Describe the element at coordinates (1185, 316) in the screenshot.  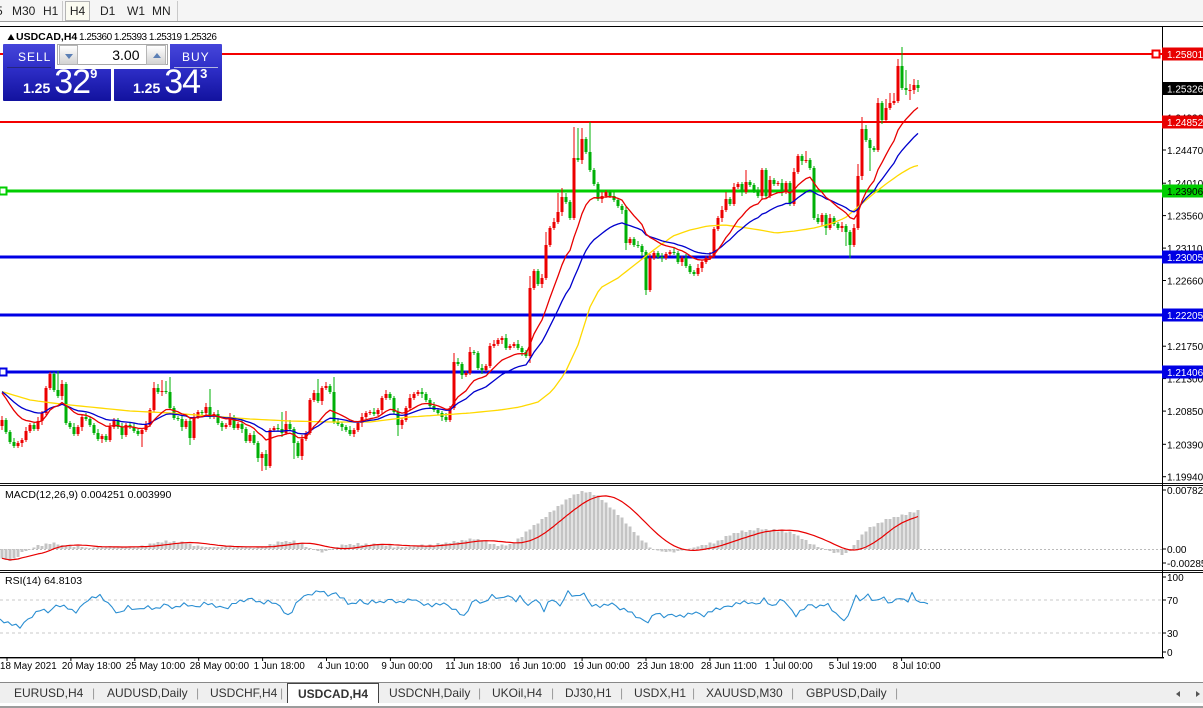
I see `svg-text: 1.22205` at that location.